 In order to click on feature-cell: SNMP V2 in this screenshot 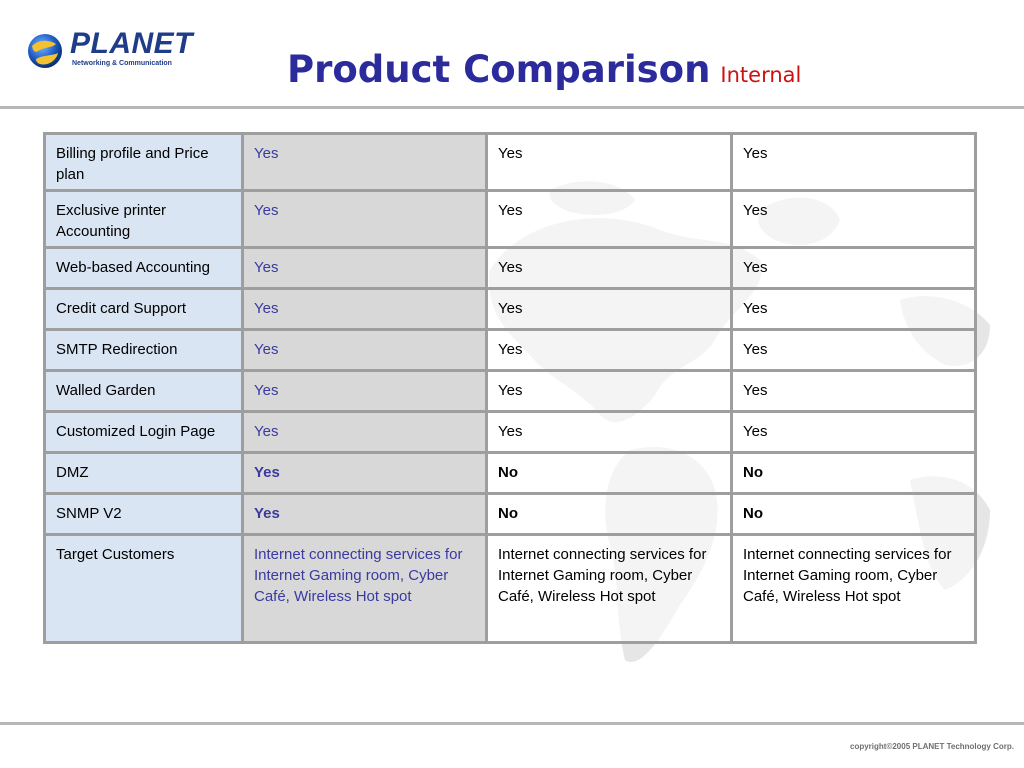, I will do `click(143, 514)`.